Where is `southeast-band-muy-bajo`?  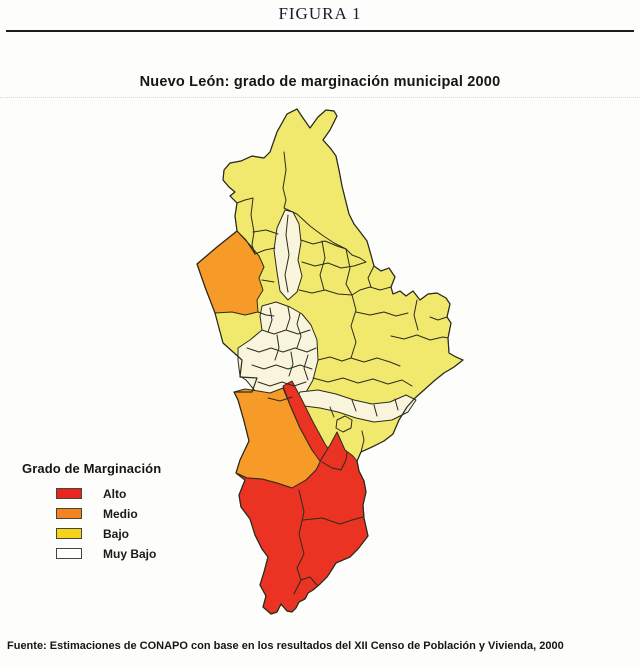
southeast-band-muy-bajo is located at coordinates (355, 406).